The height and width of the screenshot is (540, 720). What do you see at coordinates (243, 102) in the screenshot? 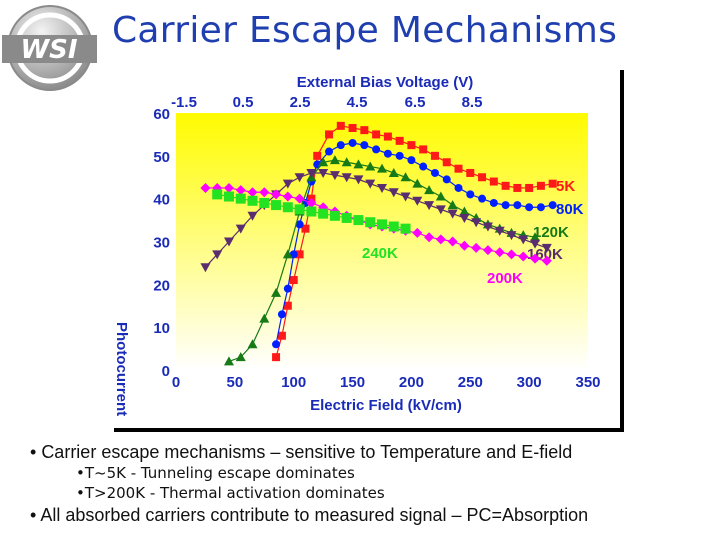
I see `x2-tick-label: 0.5` at bounding box center [243, 102].